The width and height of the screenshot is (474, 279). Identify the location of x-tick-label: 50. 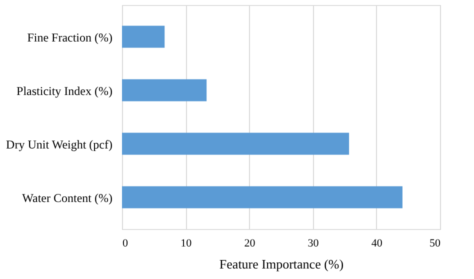
(435, 244).